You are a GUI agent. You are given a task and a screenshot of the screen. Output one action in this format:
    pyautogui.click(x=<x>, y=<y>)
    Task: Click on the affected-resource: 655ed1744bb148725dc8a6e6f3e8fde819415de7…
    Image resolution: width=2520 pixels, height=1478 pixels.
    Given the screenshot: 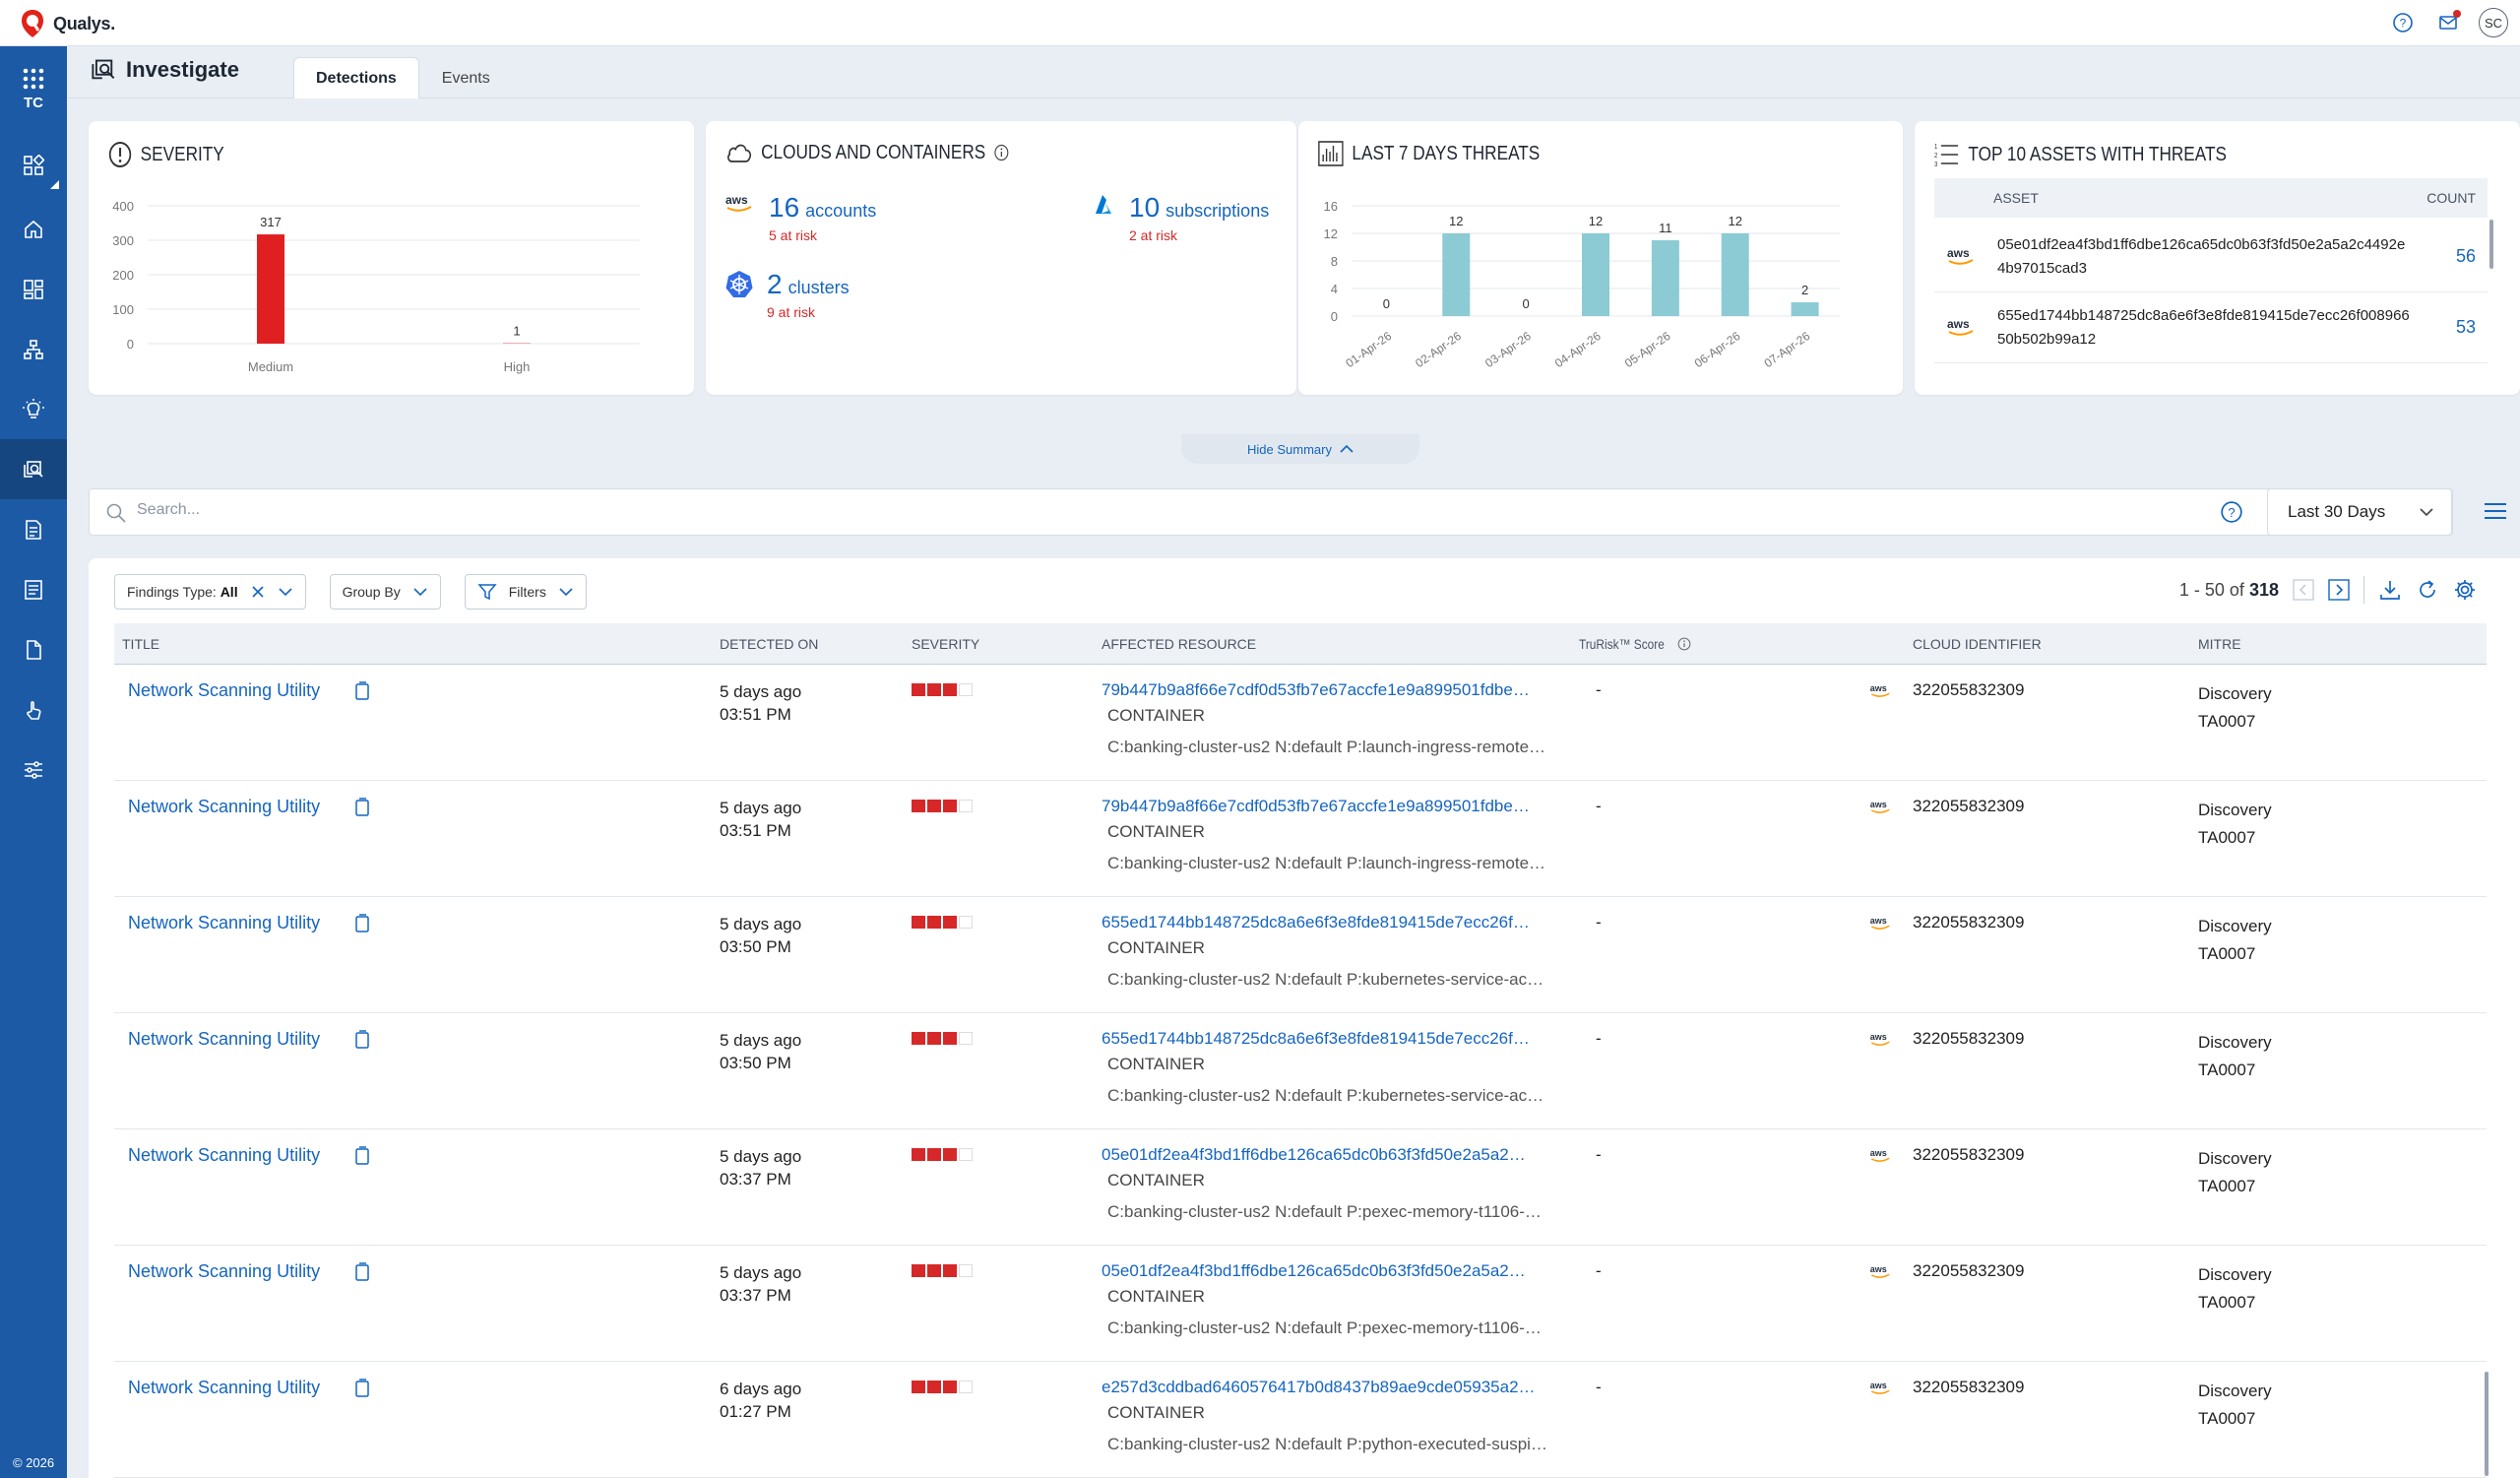 What is the action you would take?
    pyautogui.click(x=1333, y=1067)
    